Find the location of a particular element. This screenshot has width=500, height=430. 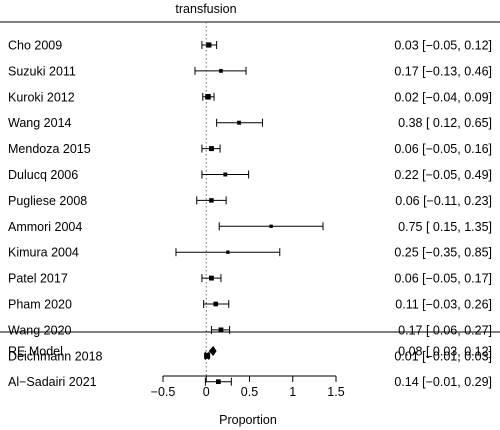

x-tick-label: 1.5 is located at coordinates (335, 392).